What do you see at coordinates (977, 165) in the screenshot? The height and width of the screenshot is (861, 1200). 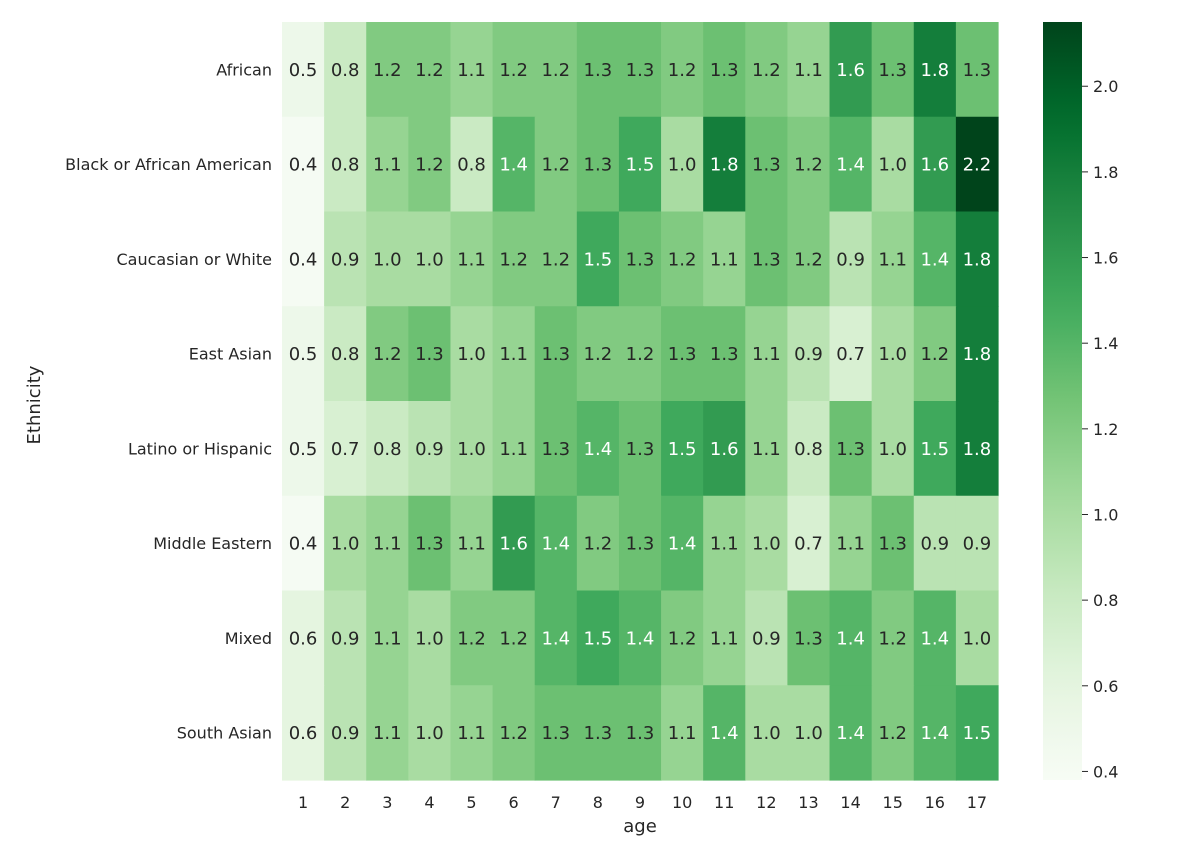 I see `cell-value-label: 2.2` at bounding box center [977, 165].